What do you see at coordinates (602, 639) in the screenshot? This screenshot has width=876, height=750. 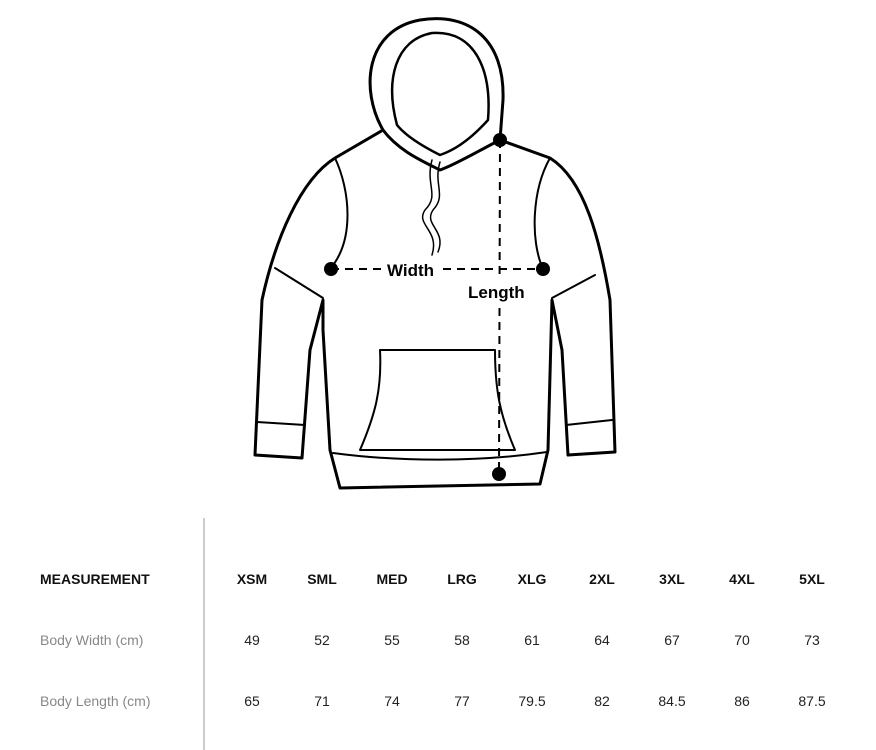 I see `cell: 64` at bounding box center [602, 639].